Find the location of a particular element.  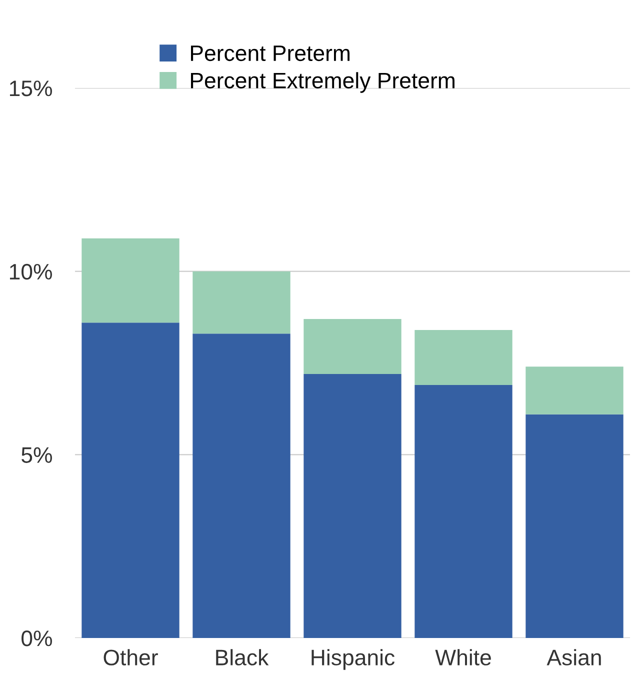

legend-label: Percent Extremely Preterm is located at coordinates (322, 82).